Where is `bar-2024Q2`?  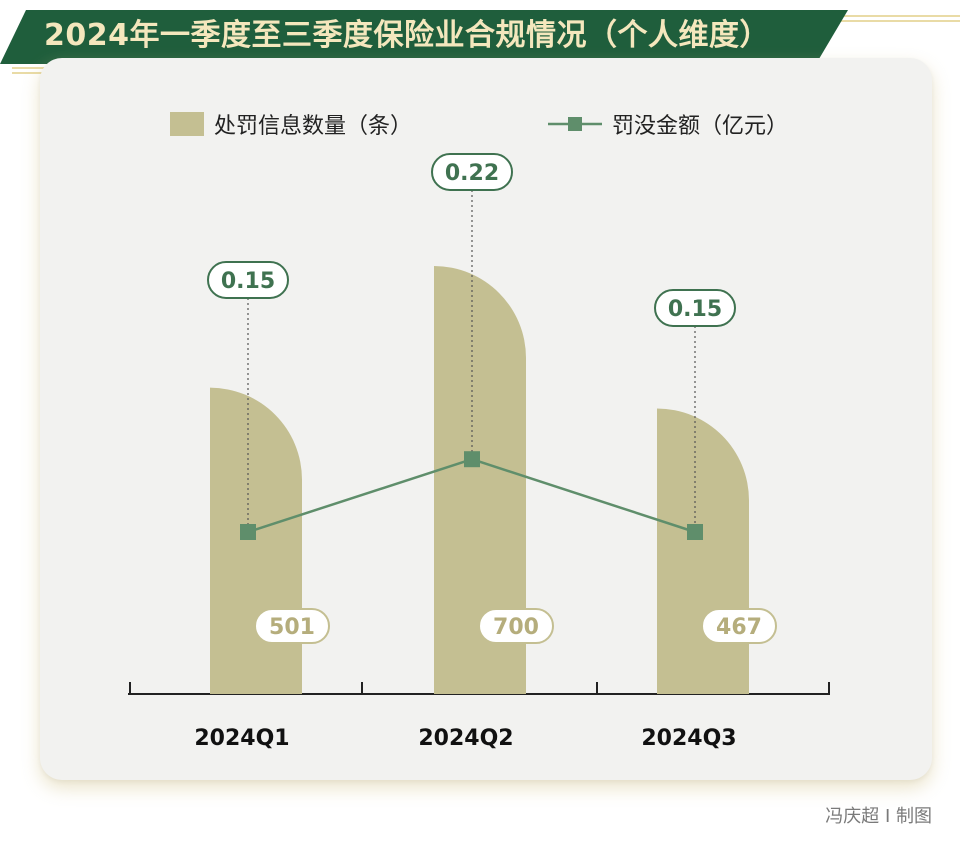 bar-2024Q2 is located at coordinates (480, 480).